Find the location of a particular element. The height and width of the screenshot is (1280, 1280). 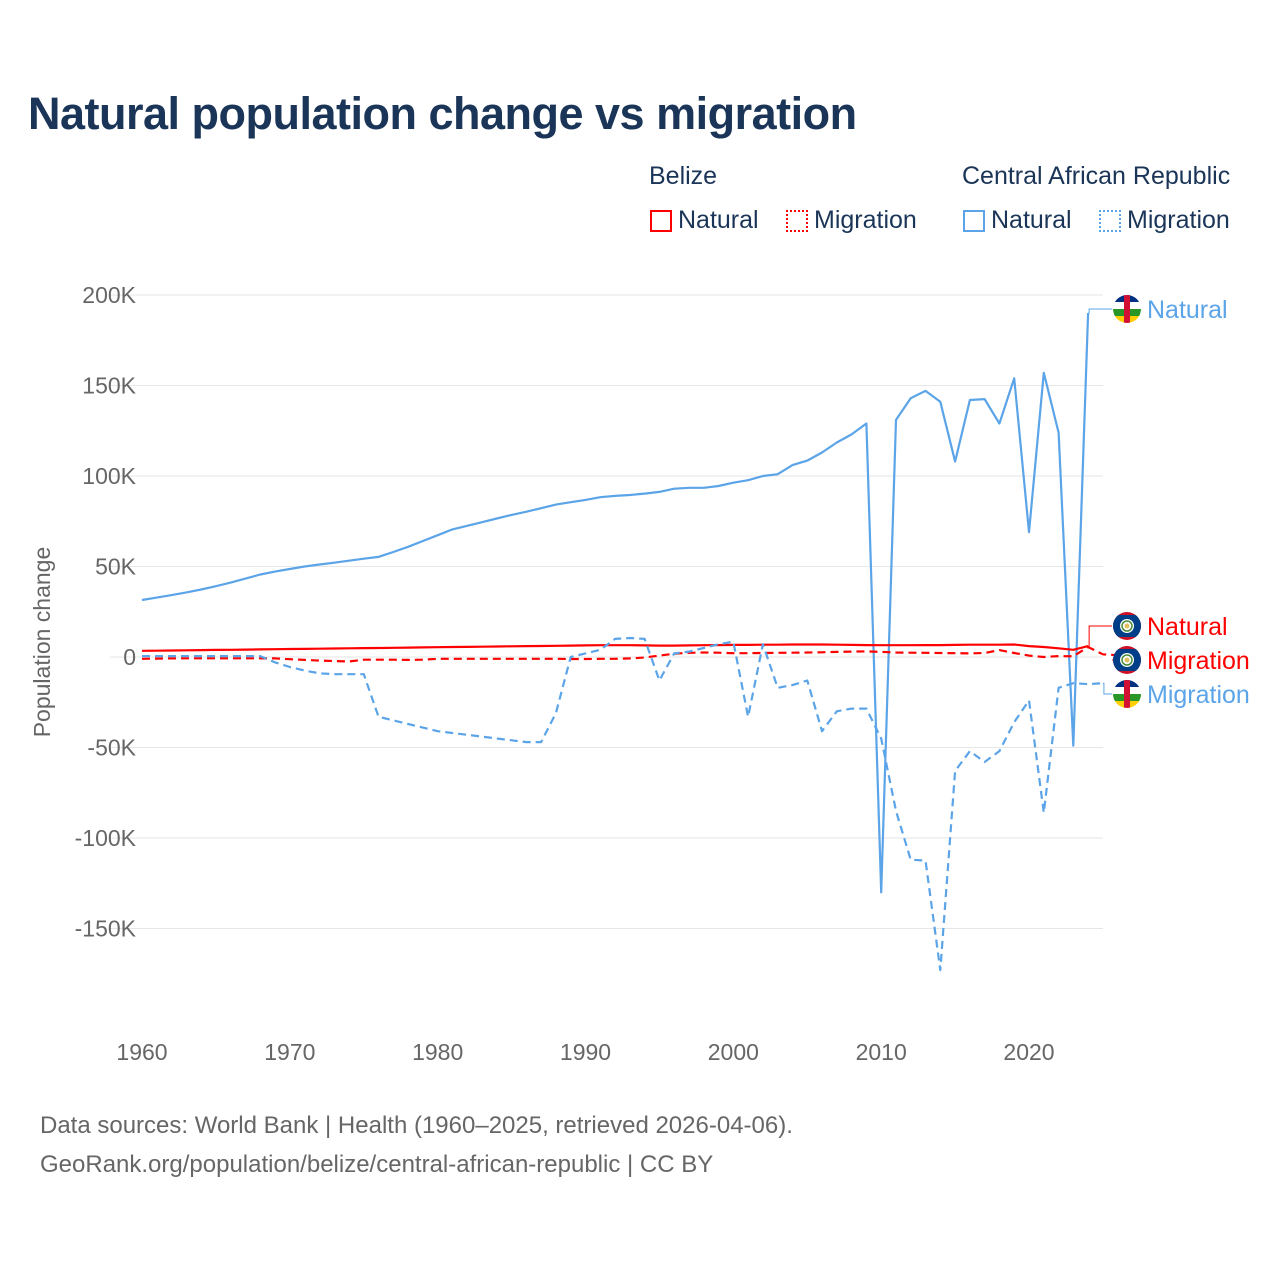

y-tick-label: -100K is located at coordinates (106, 838).